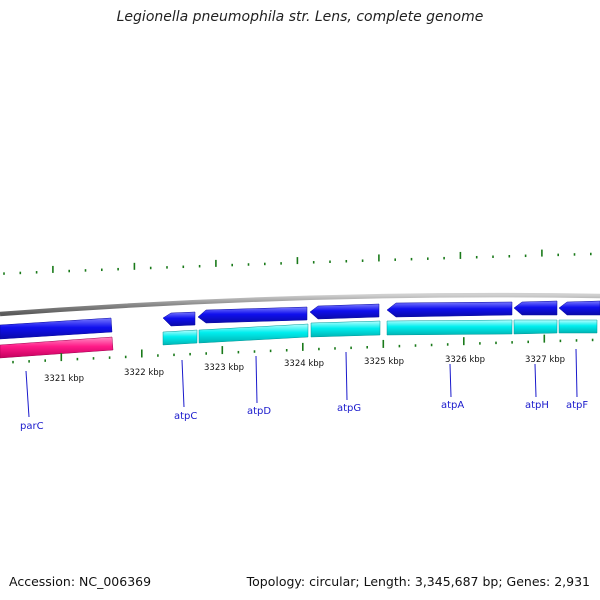  I want to click on gene-leader-lines, so click(301, 383).